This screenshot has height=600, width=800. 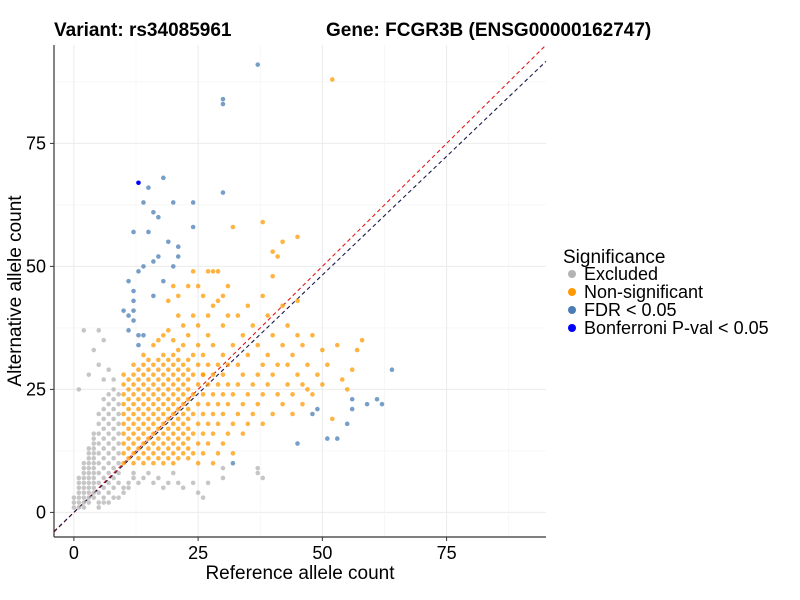 I want to click on legend-label-0: Excluded, so click(x=621, y=274).